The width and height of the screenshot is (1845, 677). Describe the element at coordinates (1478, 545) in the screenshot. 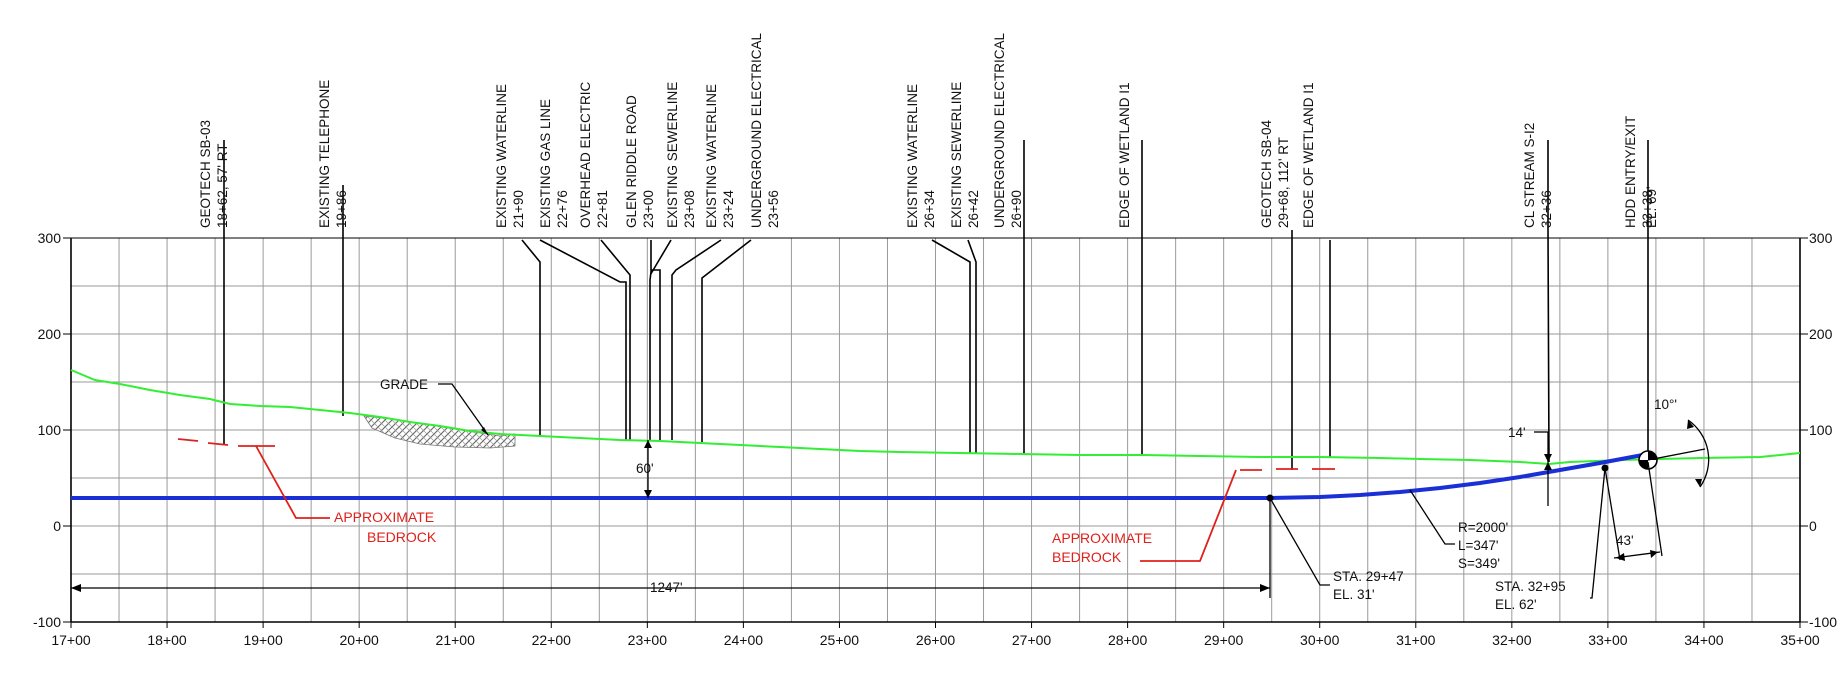

I see `curve-length-label: L=347'` at that location.